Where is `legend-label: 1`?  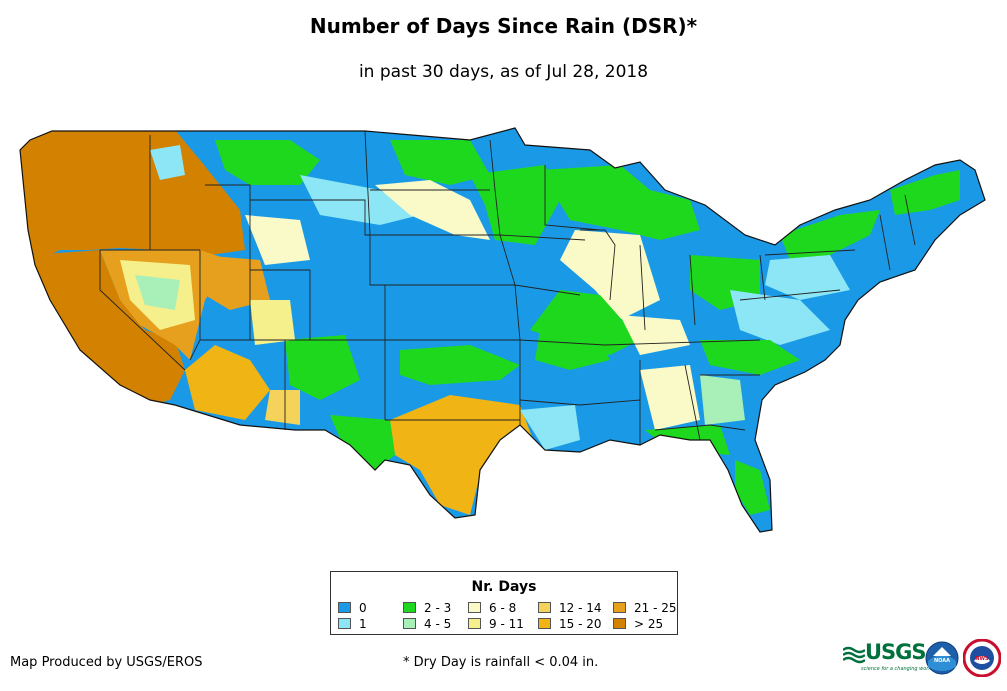 legend-label: 1 is located at coordinates (363, 624).